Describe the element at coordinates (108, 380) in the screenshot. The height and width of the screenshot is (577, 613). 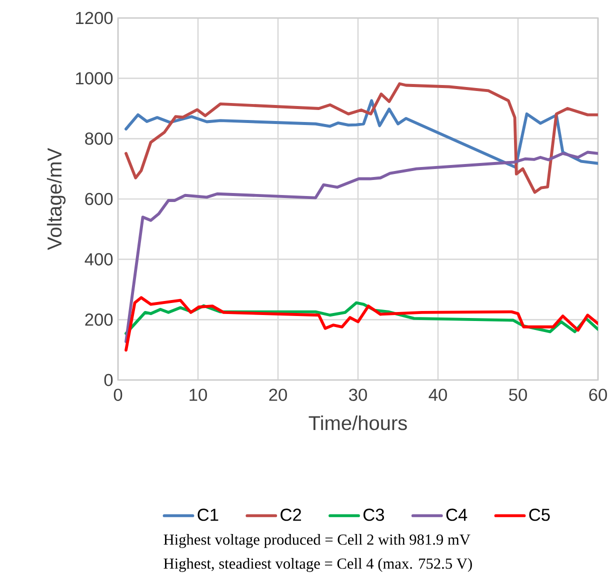
I see `y-tick-label: 0` at that location.